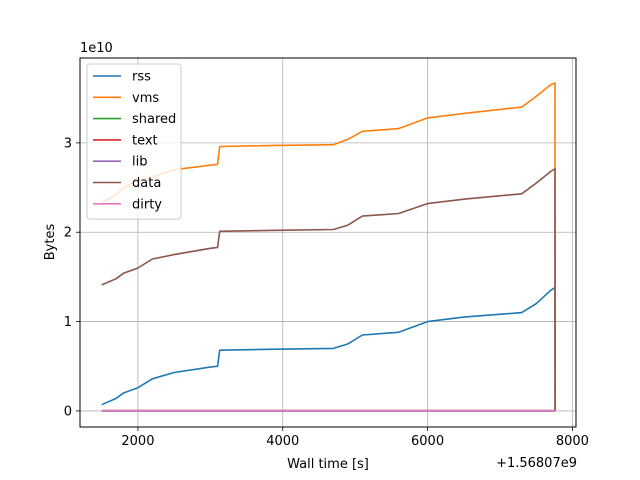 This screenshot has height=480, width=640. I want to click on y-tick-label: 2, so click(68, 233).